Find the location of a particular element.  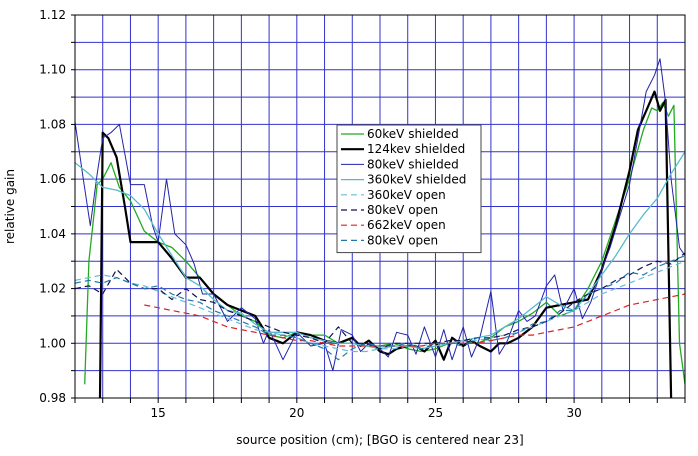

legend-label: 662keV open is located at coordinates (406, 225).